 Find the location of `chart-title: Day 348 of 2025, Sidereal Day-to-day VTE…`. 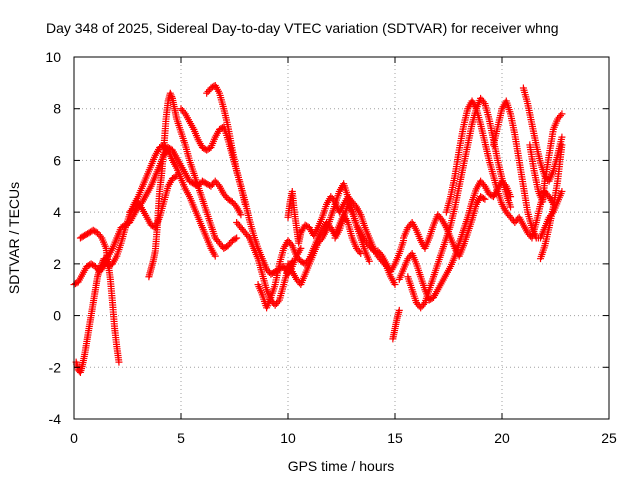

chart-title: Day 348 of 2025, Sidereal Day-to-day VTE… is located at coordinates (302, 28).